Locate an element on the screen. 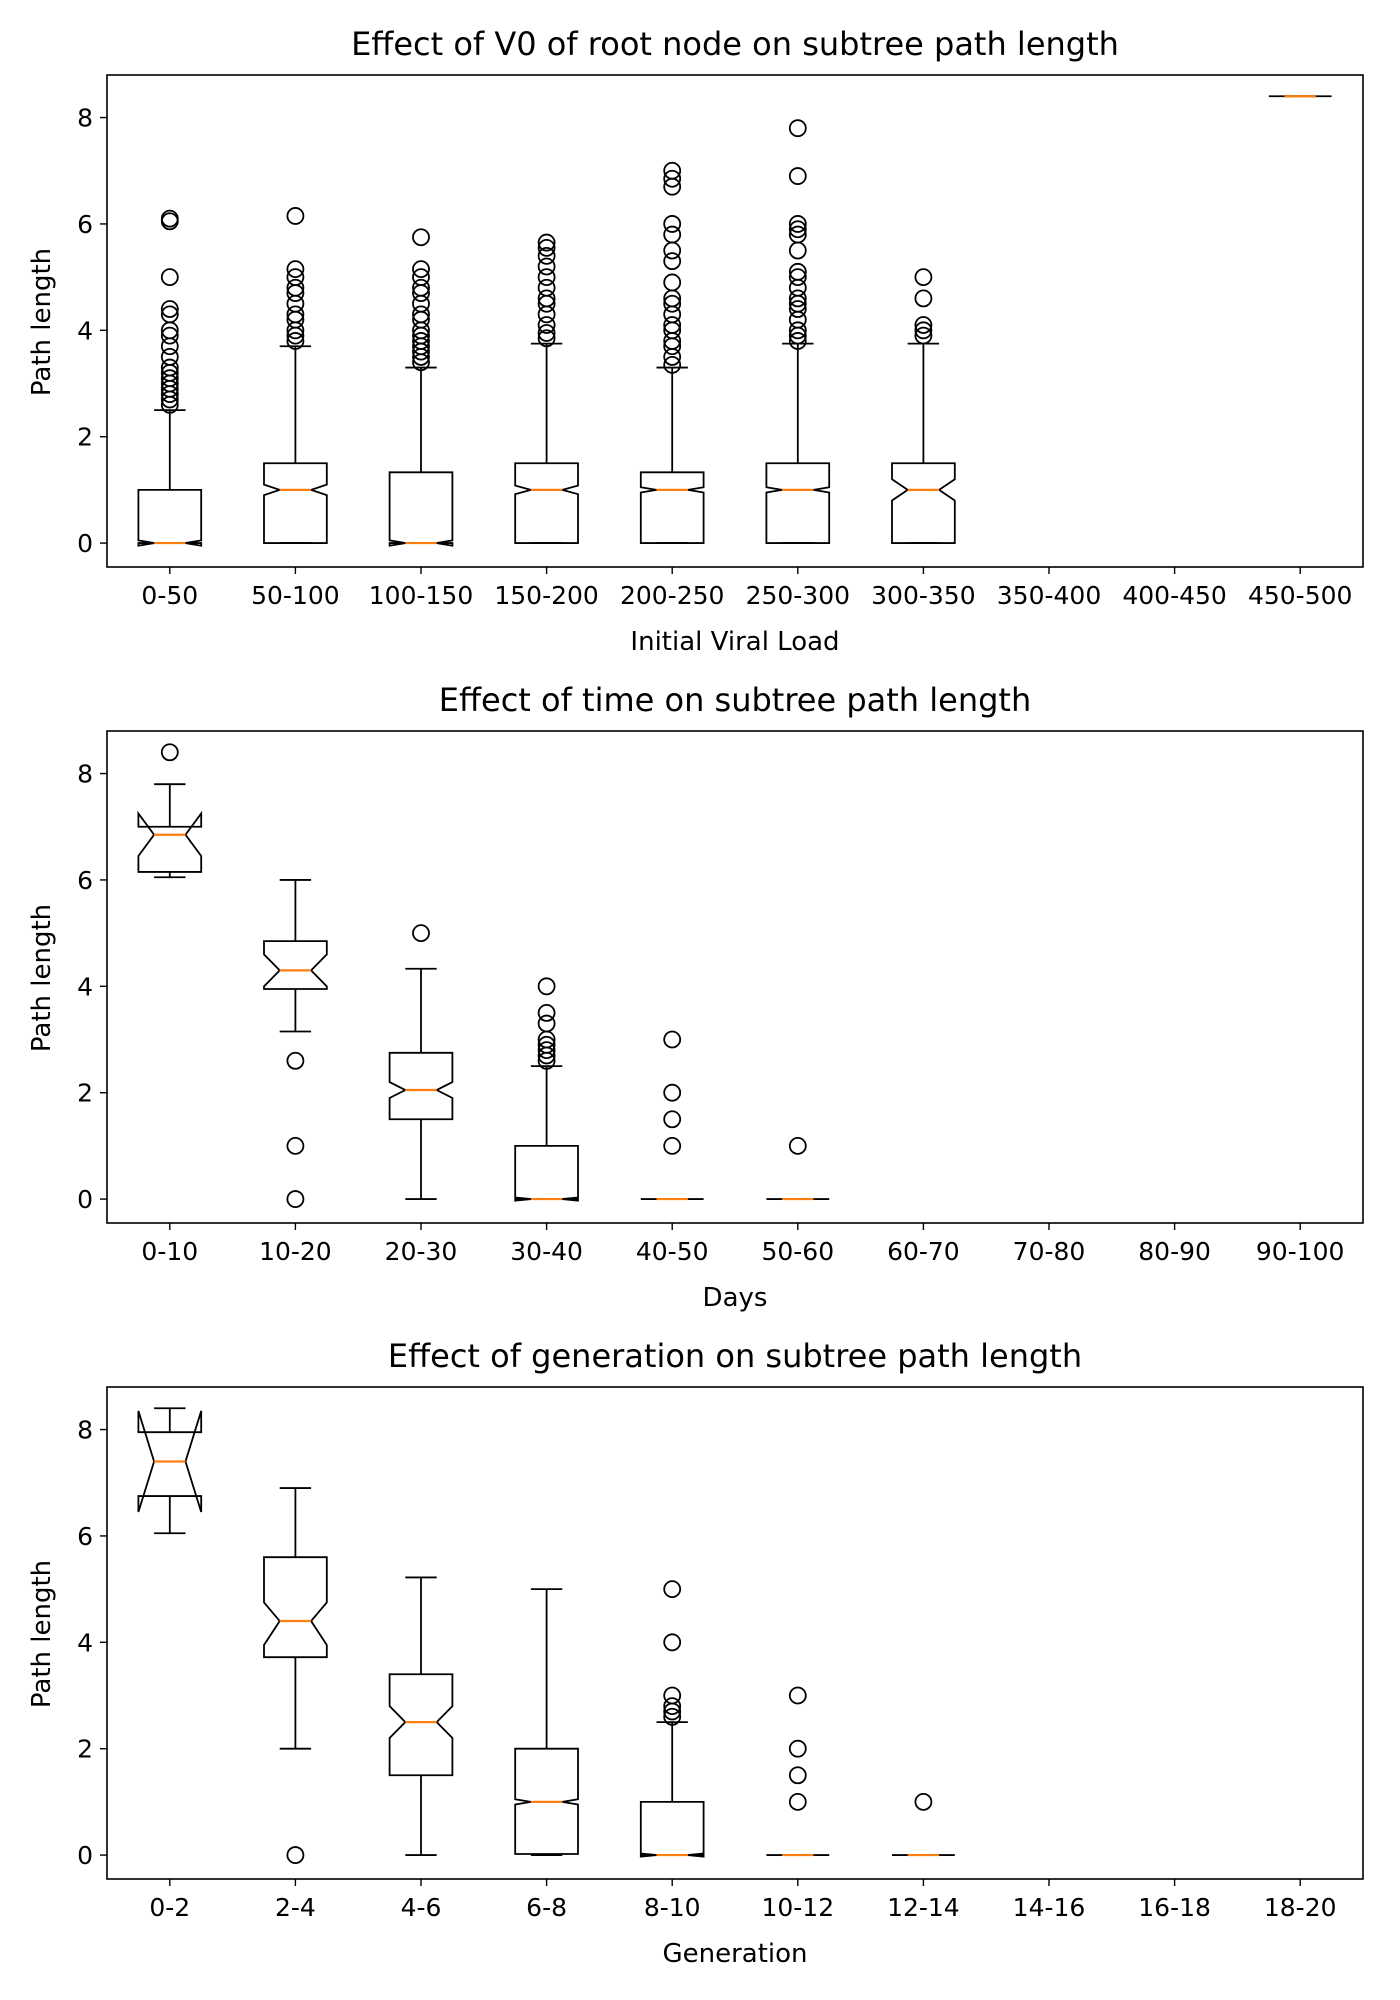 This screenshot has width=1400, height=2000. x-tick-label: 0-50 is located at coordinates (169, 595).